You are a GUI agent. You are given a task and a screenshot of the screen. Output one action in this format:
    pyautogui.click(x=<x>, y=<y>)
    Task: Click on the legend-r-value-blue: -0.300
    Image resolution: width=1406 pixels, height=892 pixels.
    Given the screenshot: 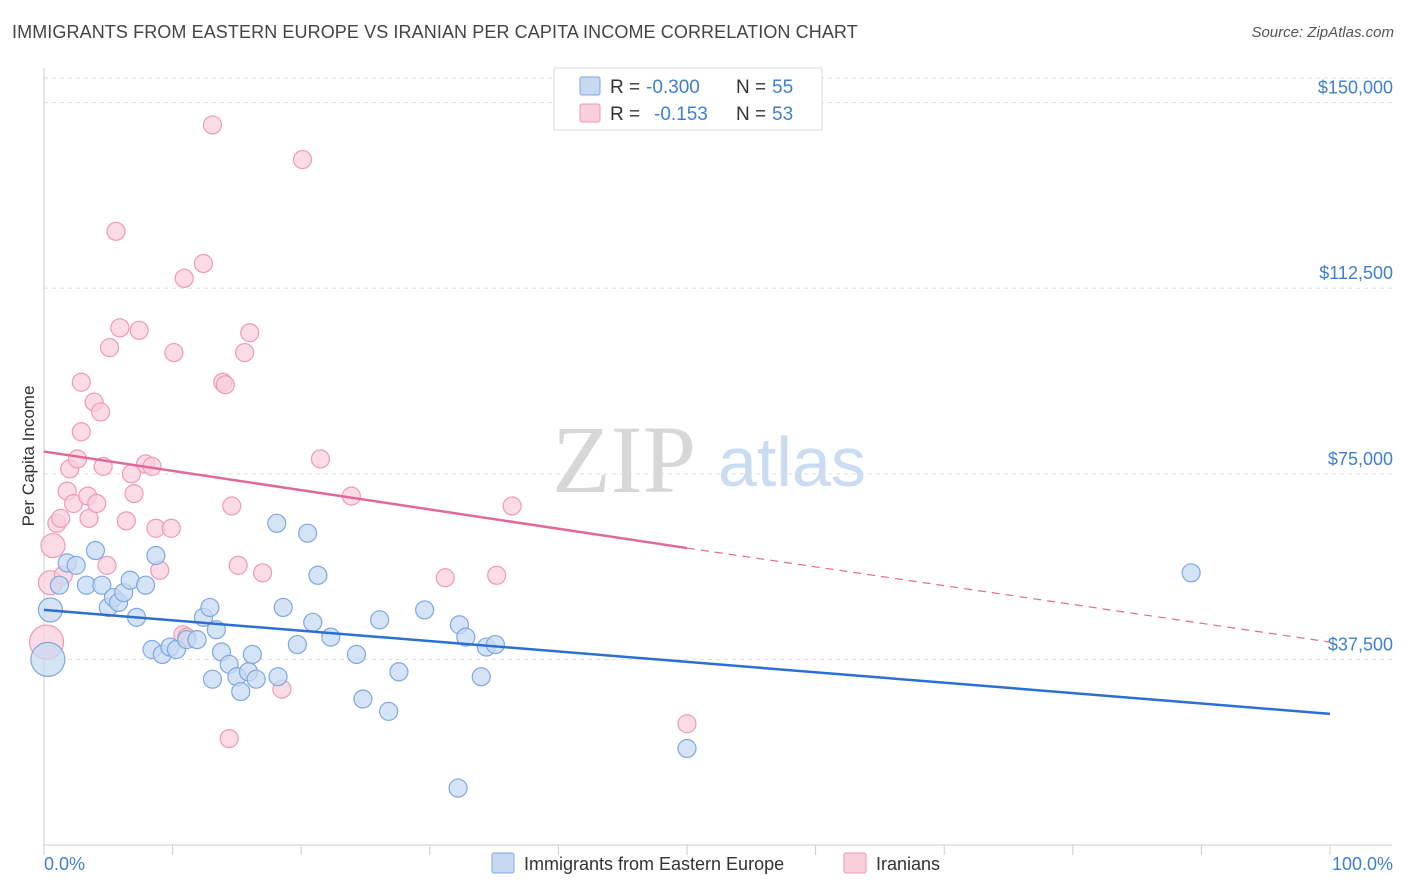 What is the action you would take?
    pyautogui.click(x=673, y=87)
    